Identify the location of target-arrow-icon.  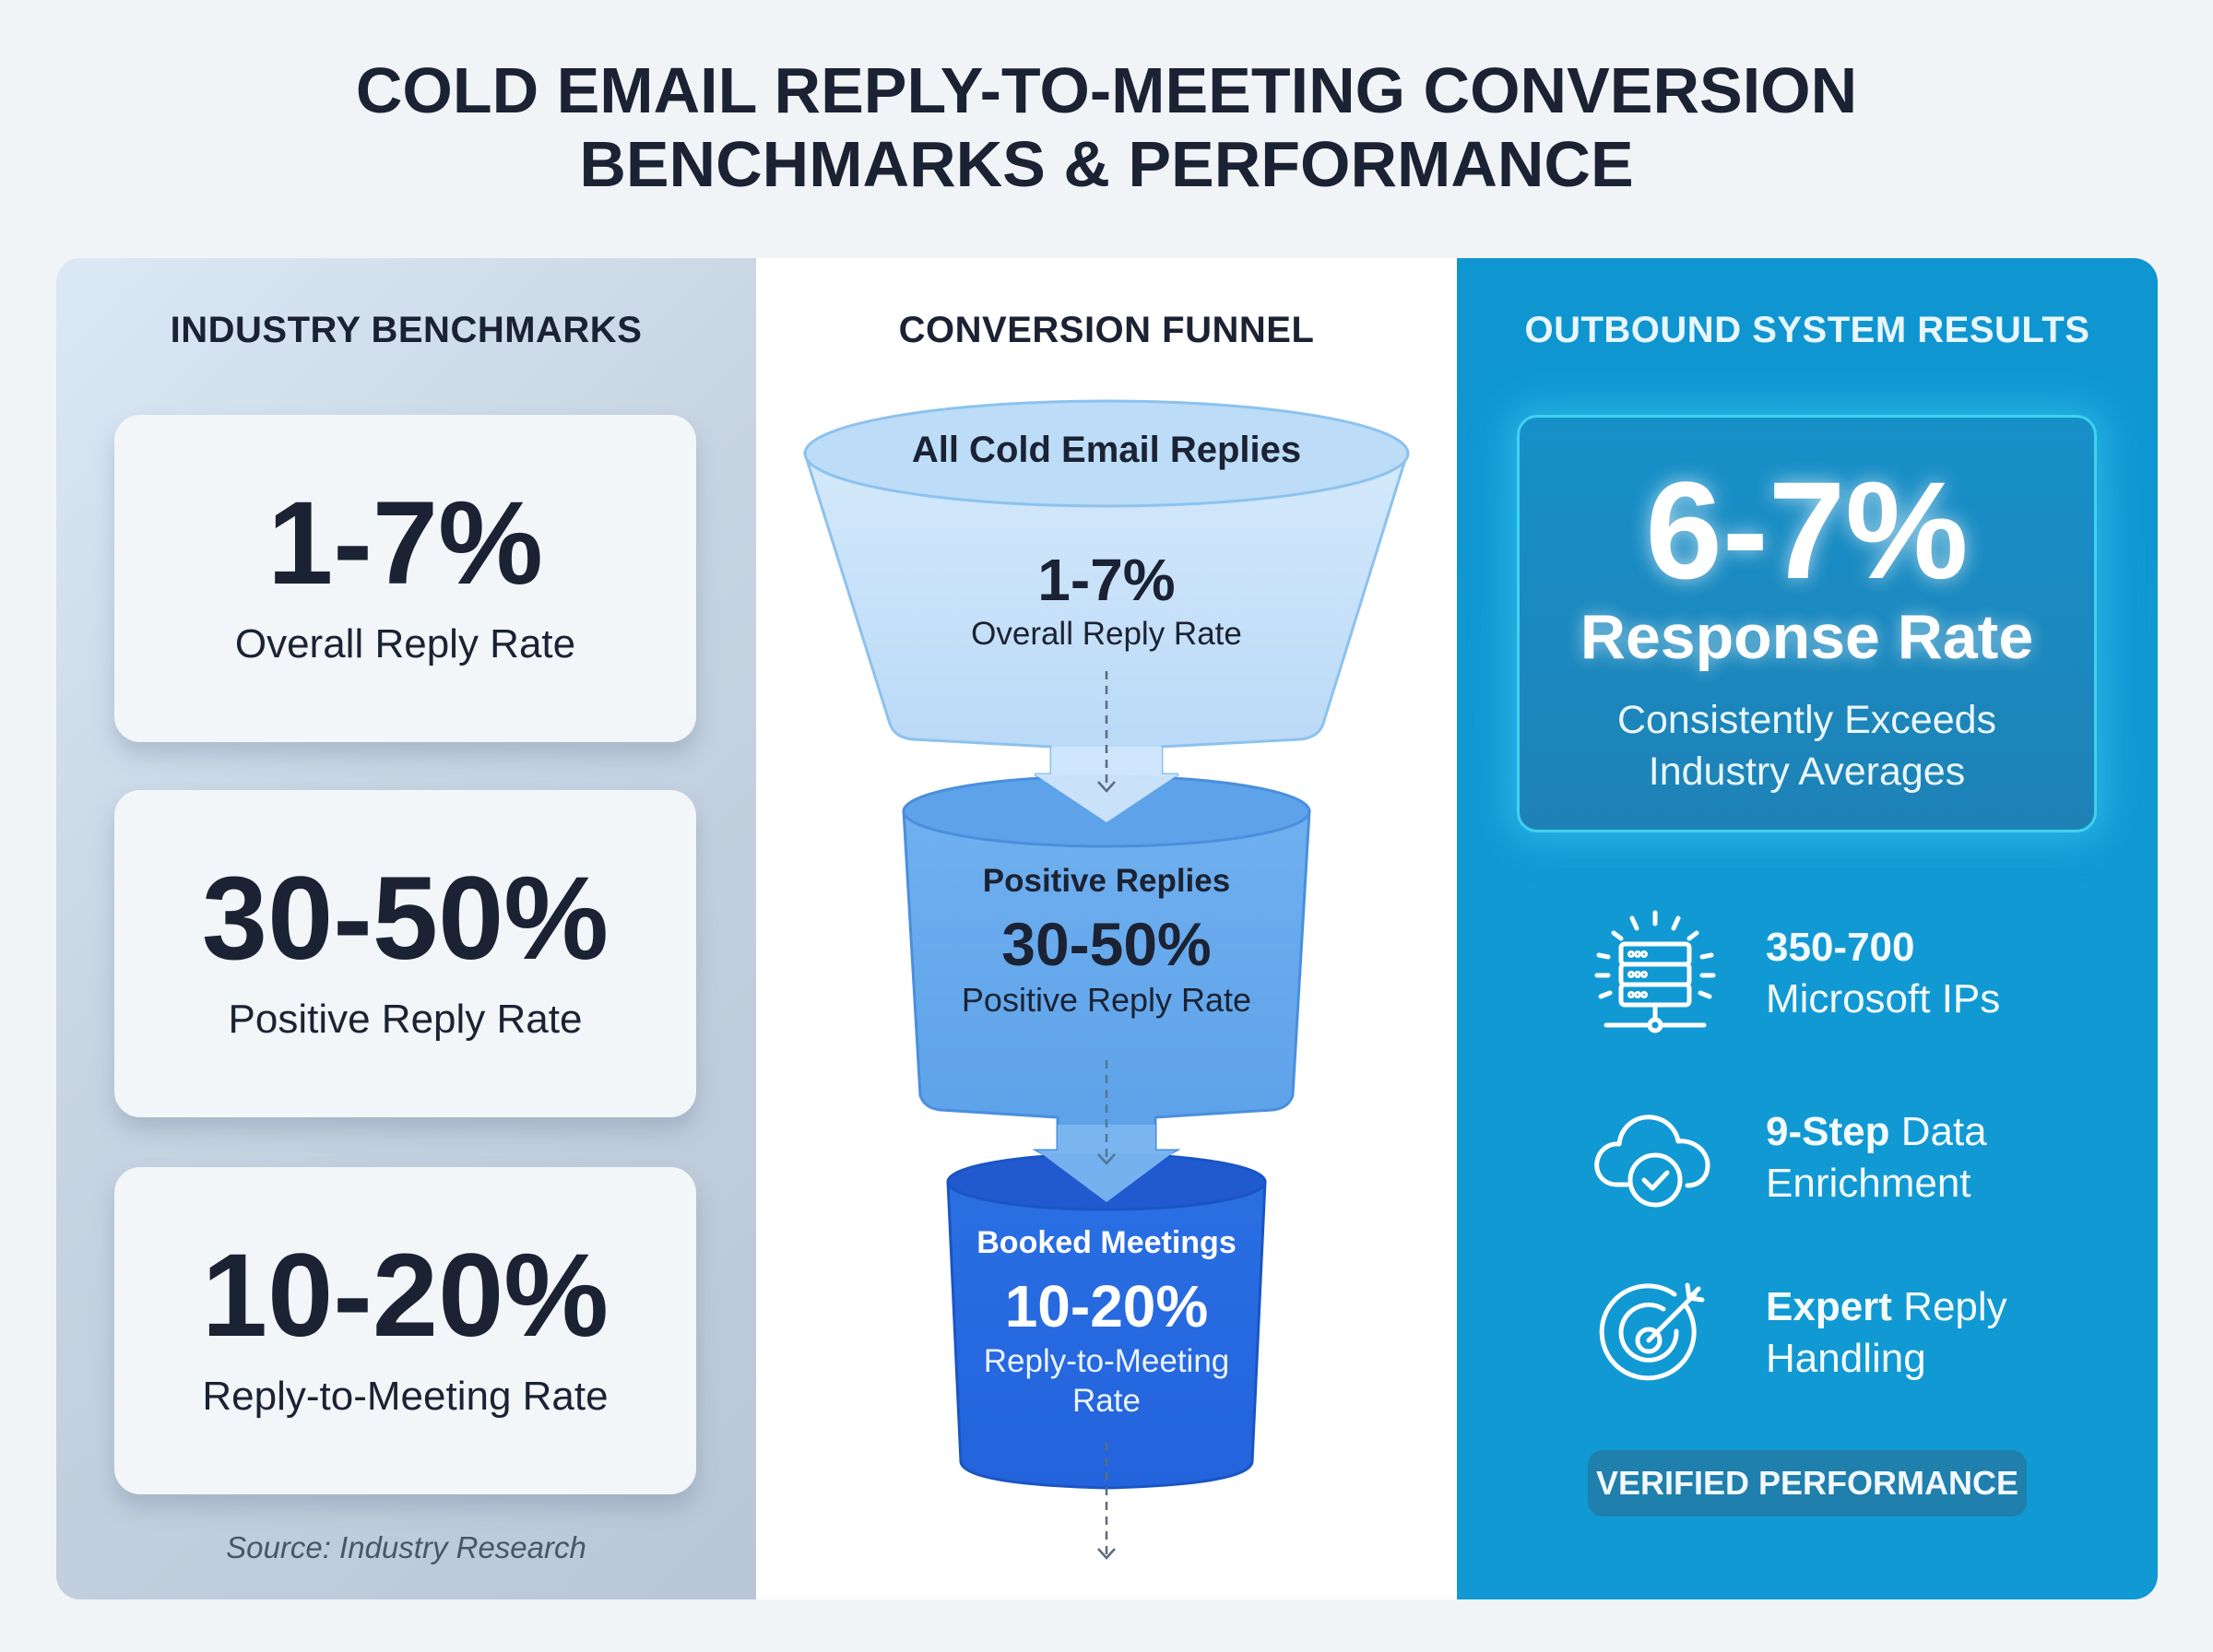
(1652, 1331).